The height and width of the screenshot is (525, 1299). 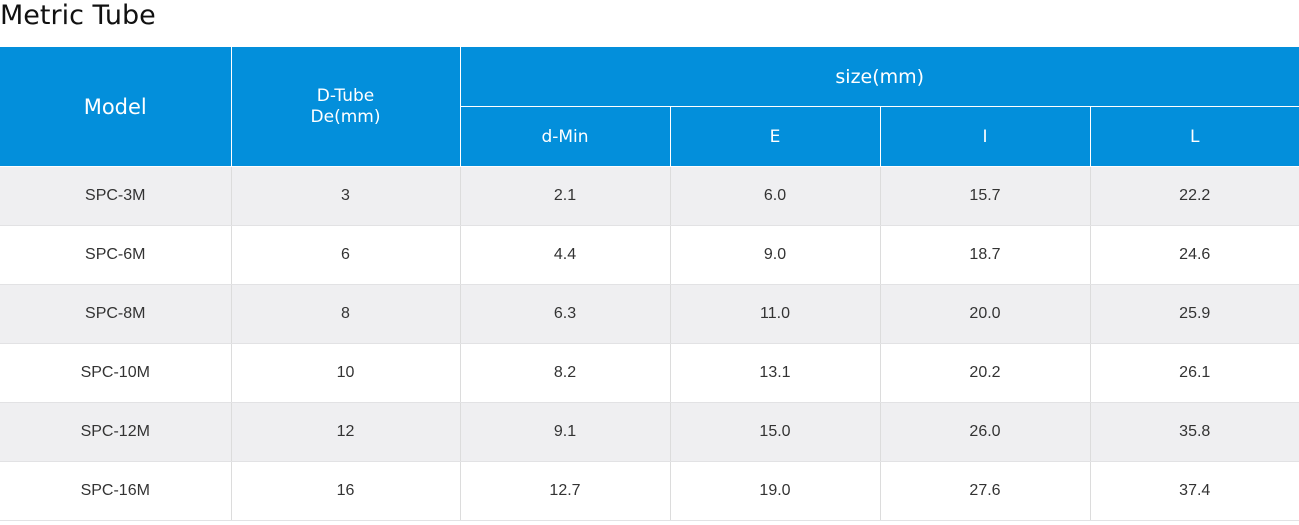 What do you see at coordinates (116, 491) in the screenshot?
I see `cell-model: SPC-16M` at bounding box center [116, 491].